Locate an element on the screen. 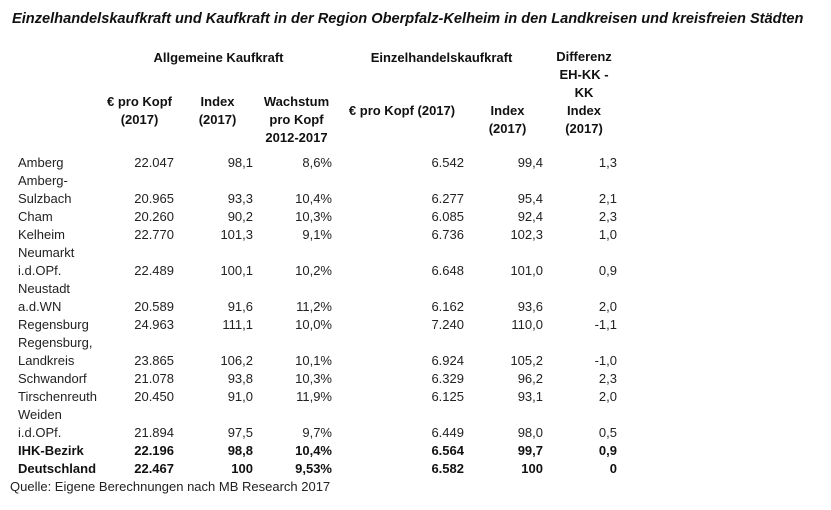  cell-kk-eur: 20.589 is located at coordinates (154, 306).